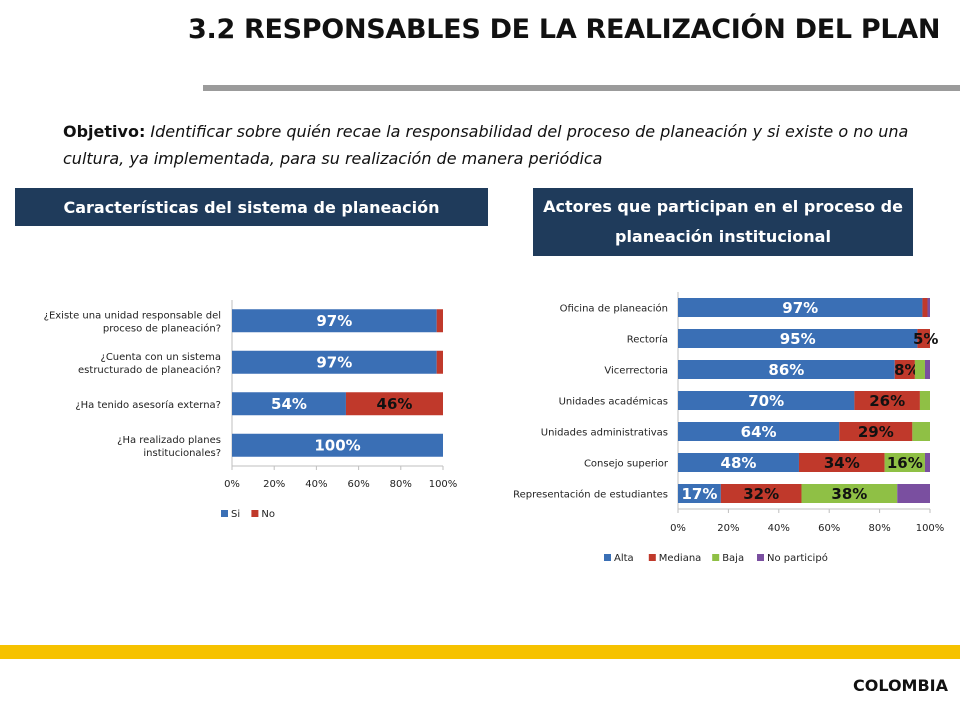  Describe the element at coordinates (235, 514) in the screenshot. I see `chart1-legend-label: Si` at that location.